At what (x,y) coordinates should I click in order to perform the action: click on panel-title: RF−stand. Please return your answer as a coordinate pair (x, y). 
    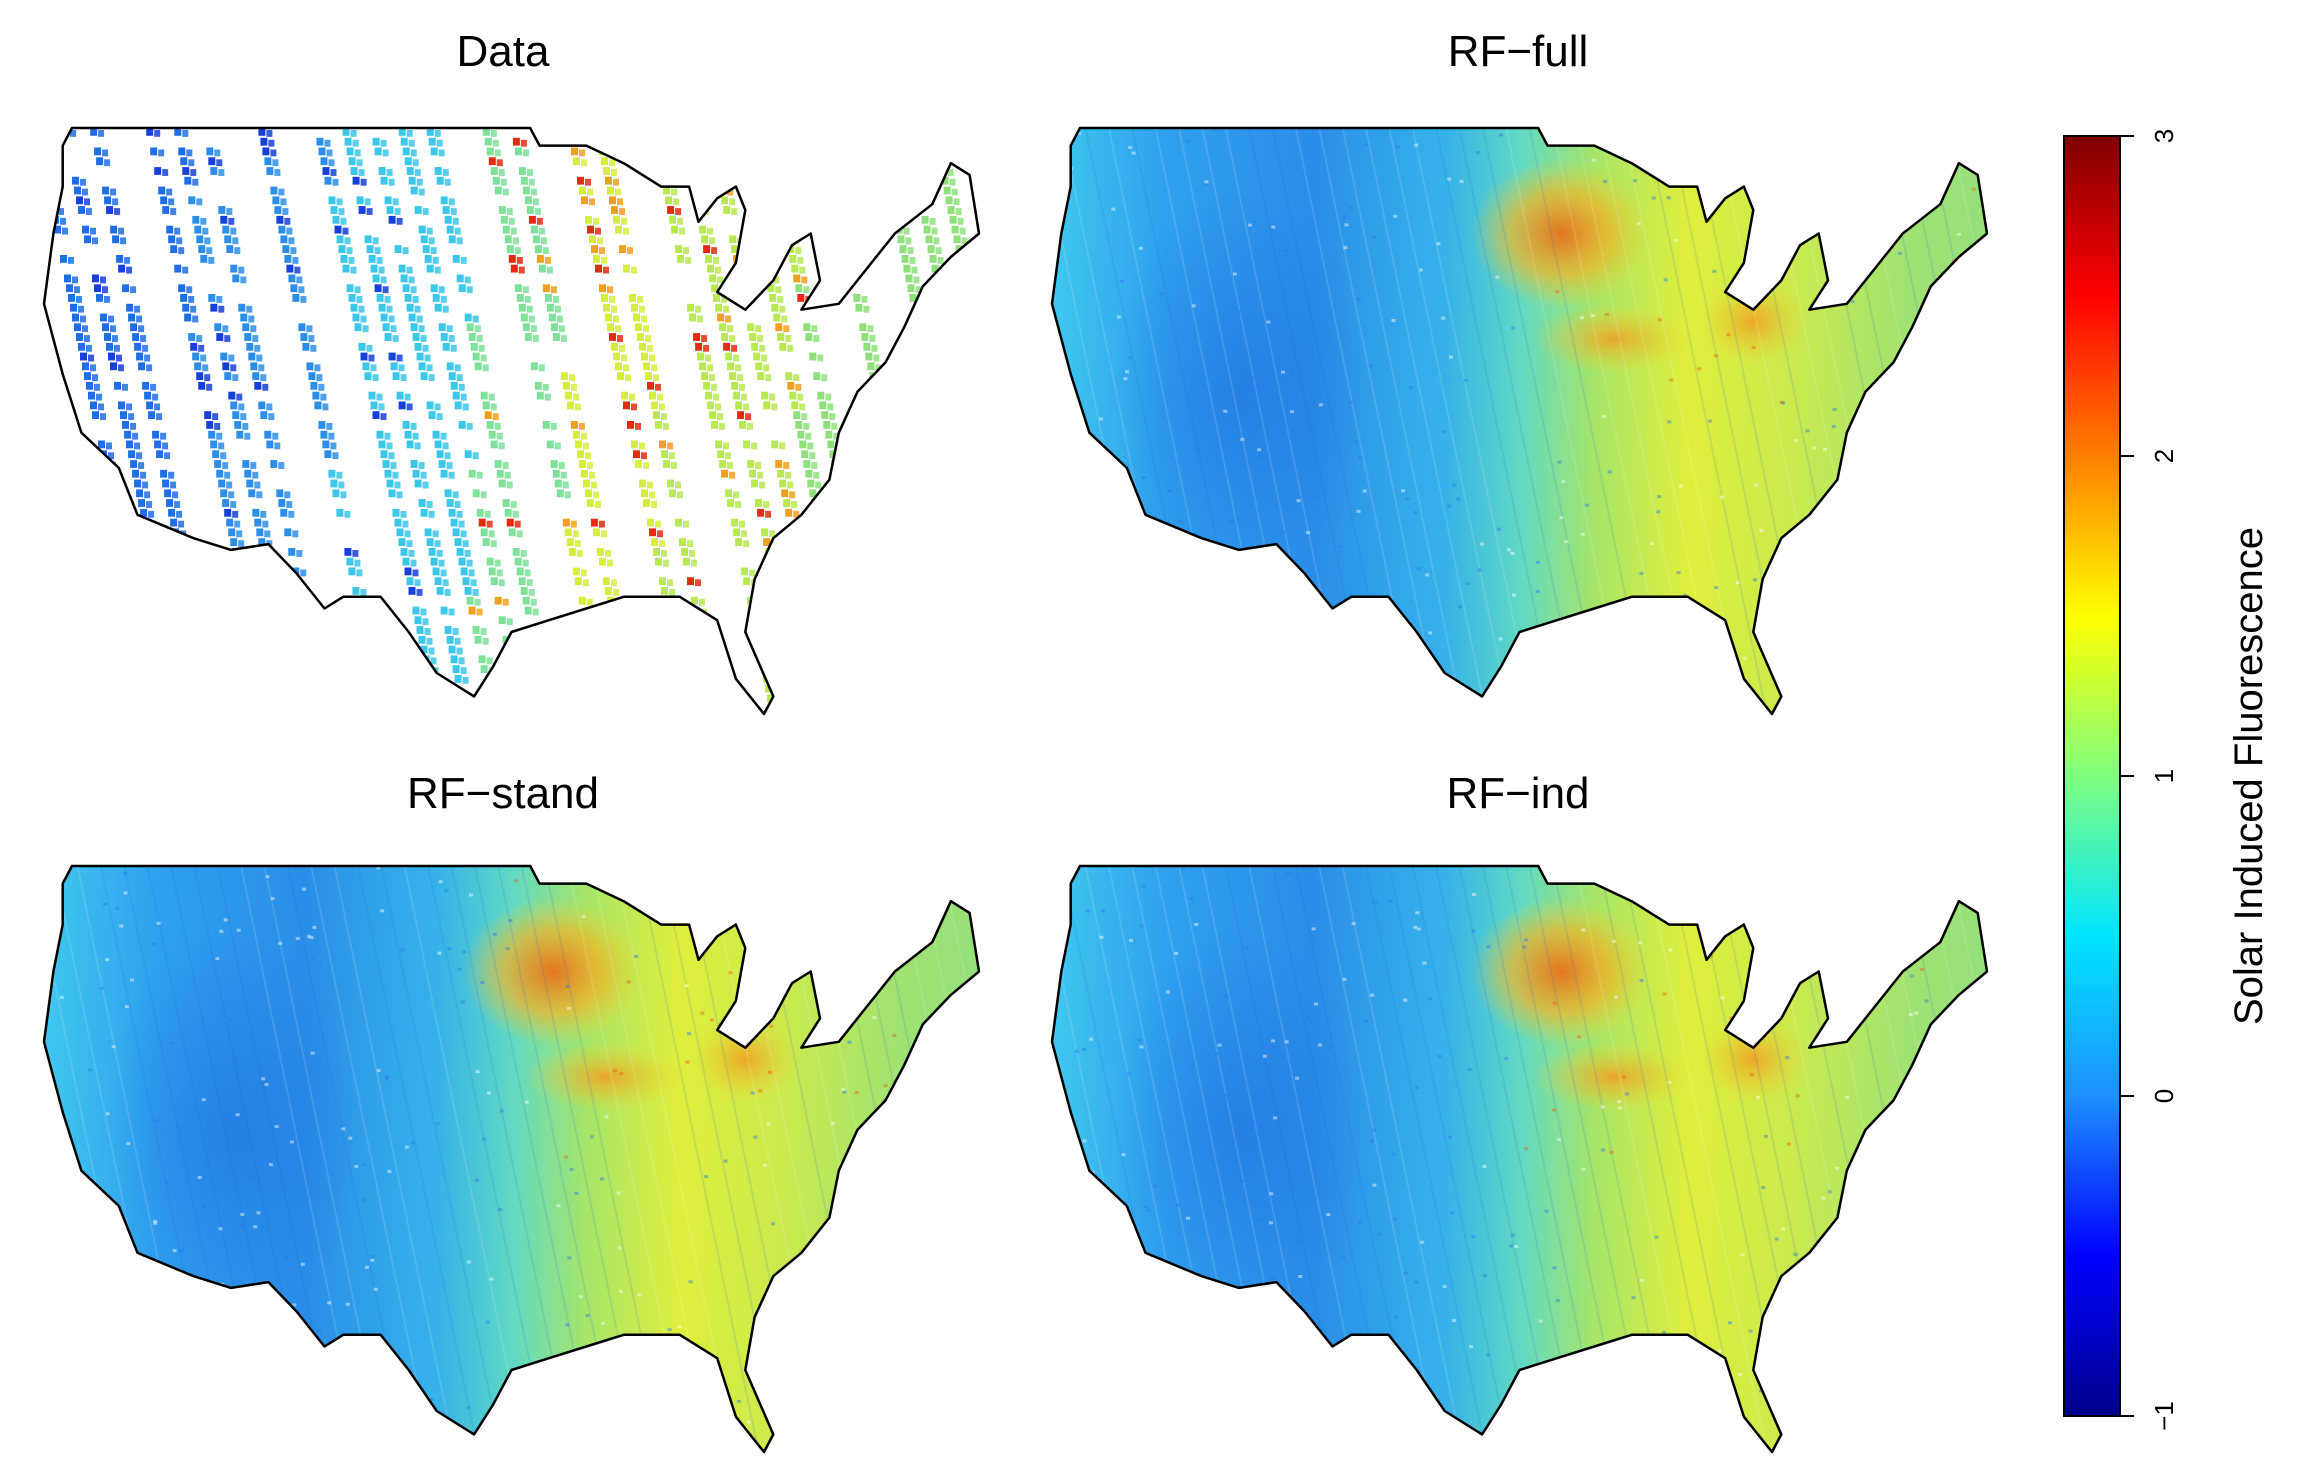
    Looking at the image, I should click on (503, 793).